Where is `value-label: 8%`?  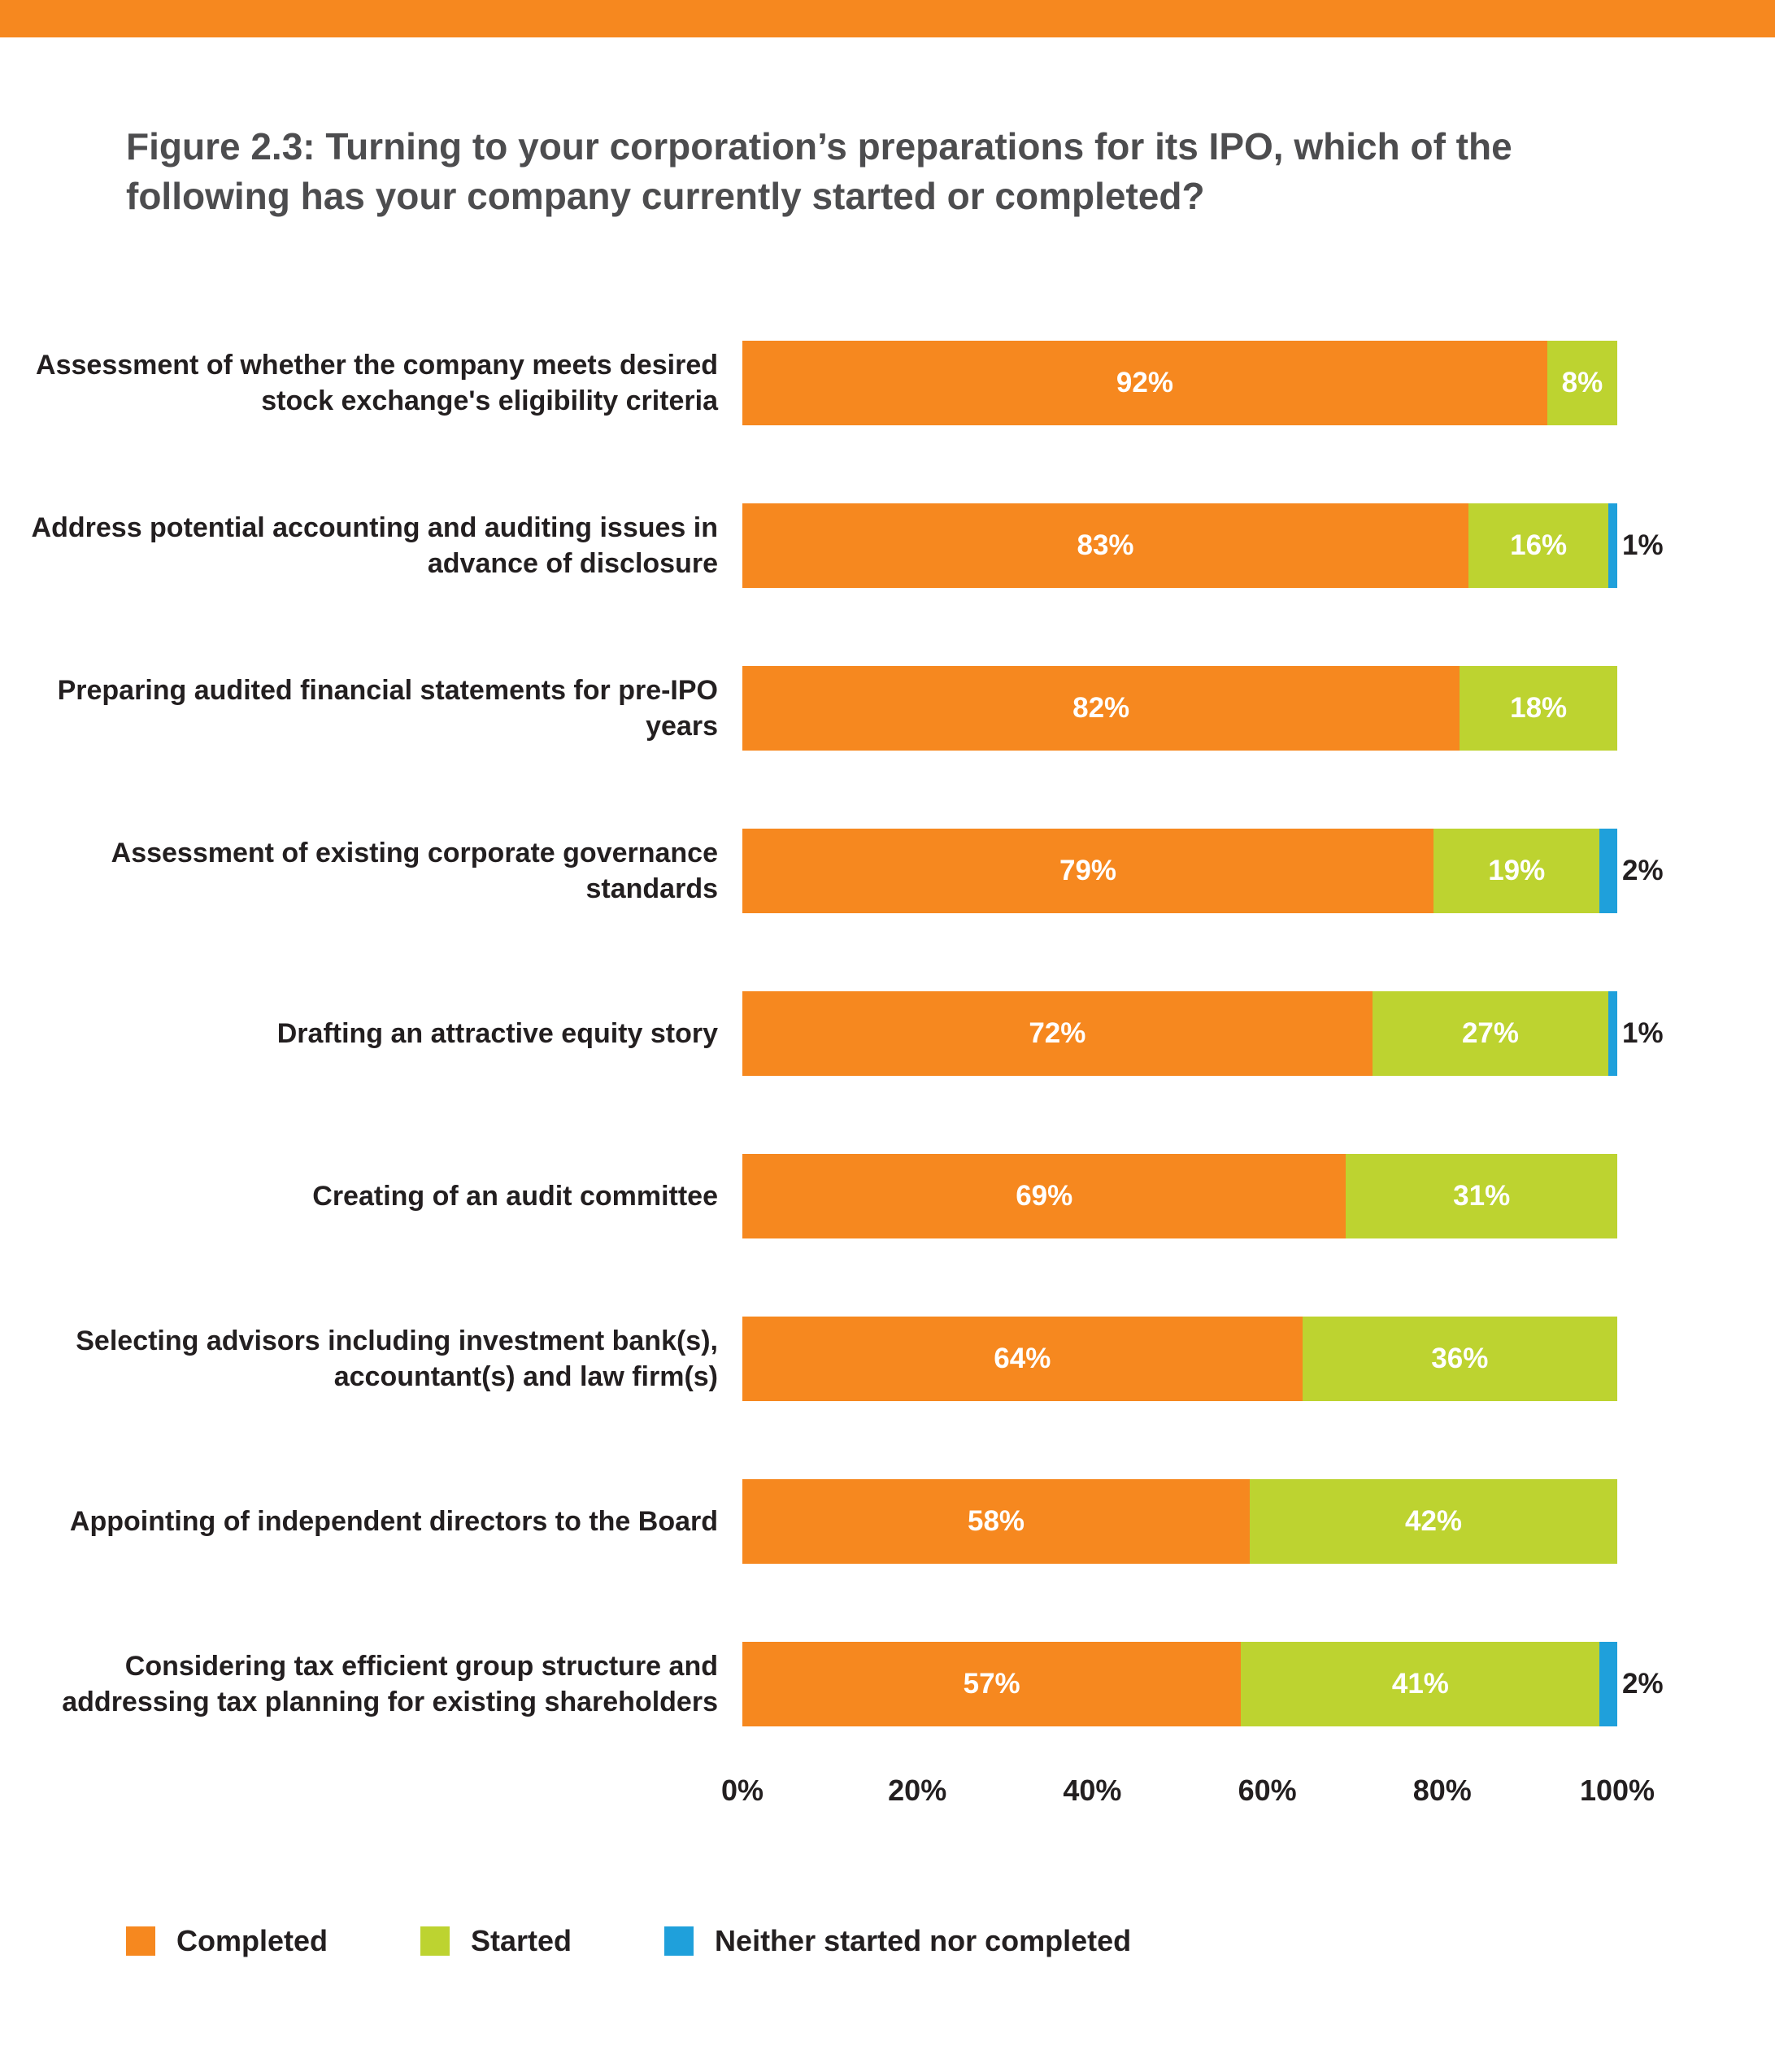 value-label: 8% is located at coordinates (1582, 383).